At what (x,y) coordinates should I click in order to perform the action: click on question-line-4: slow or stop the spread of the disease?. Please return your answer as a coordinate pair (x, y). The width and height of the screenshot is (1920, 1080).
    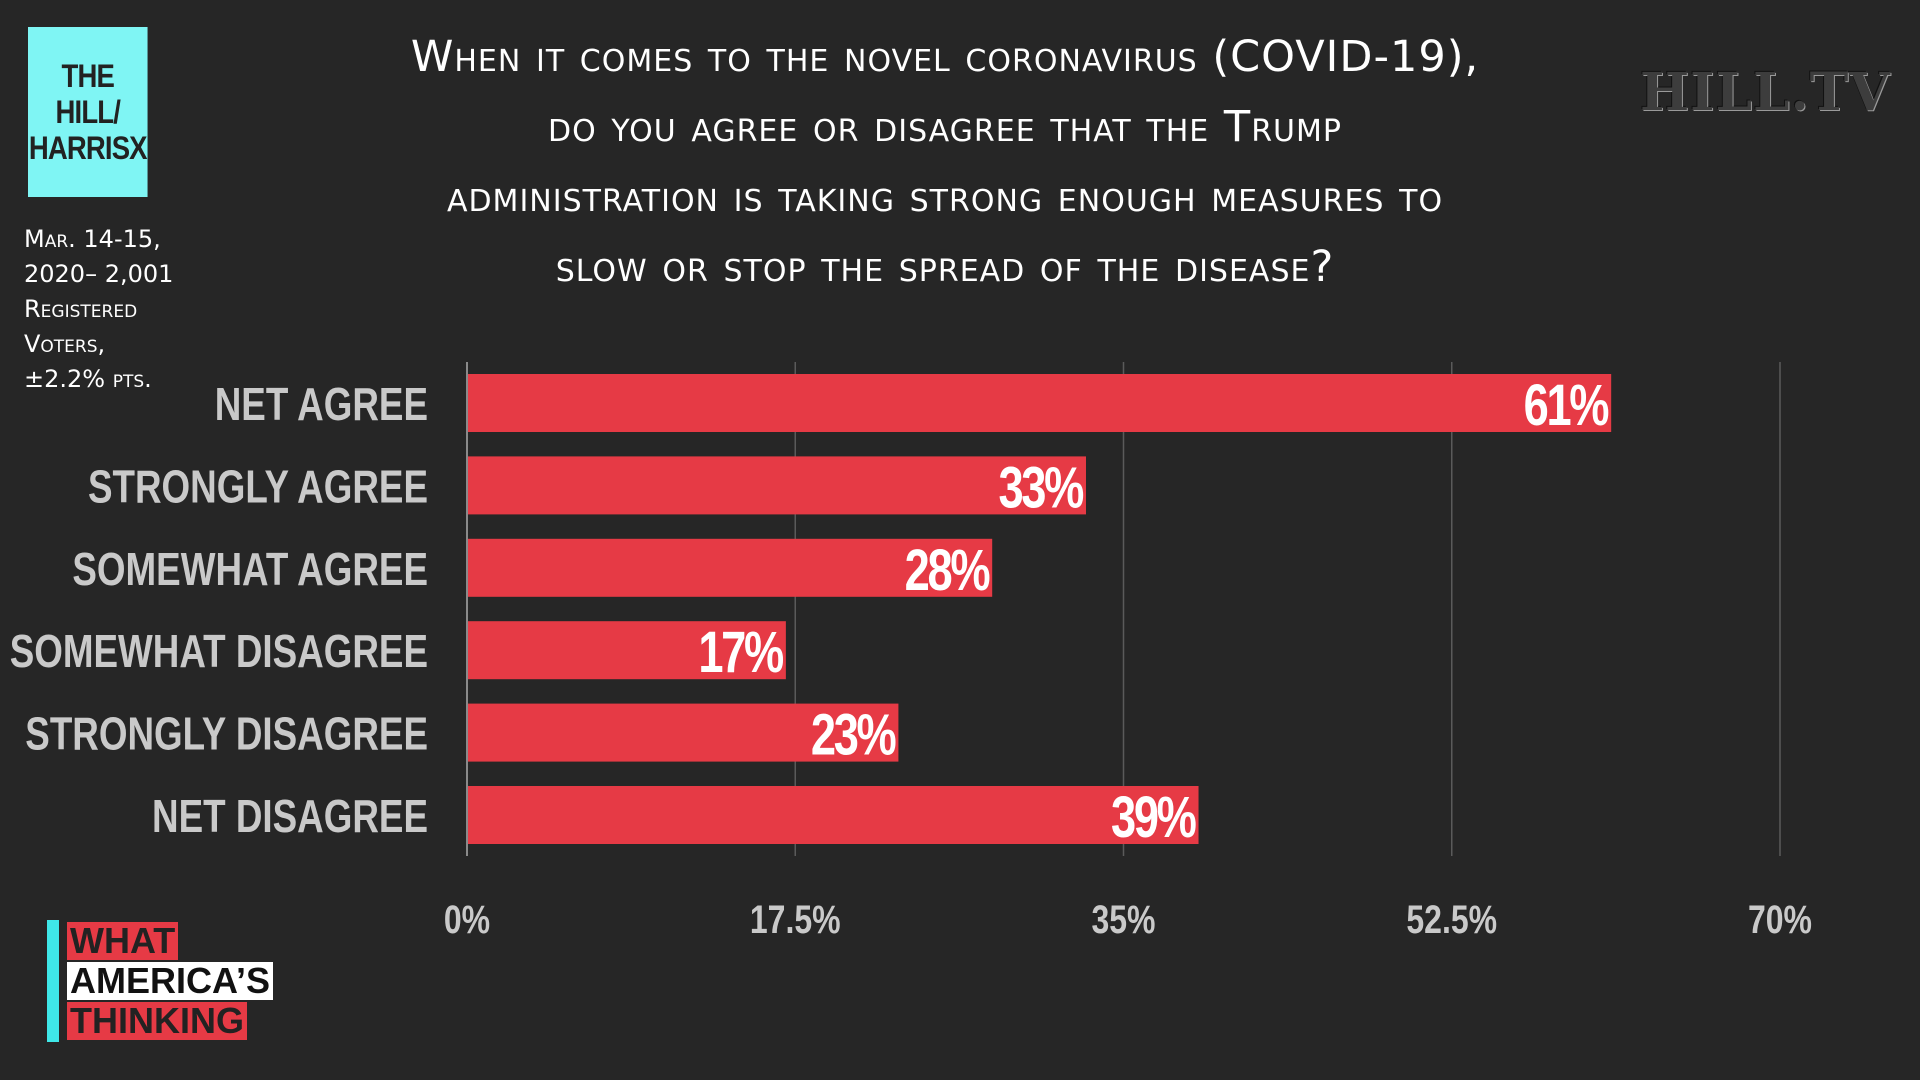
    Looking at the image, I should click on (945, 267).